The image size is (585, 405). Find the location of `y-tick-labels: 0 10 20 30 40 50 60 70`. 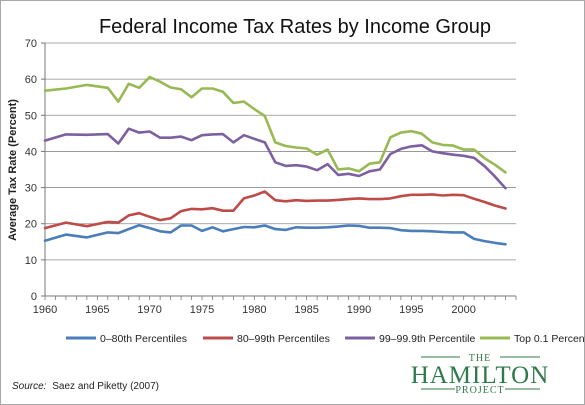

y-tick-labels: 0 10 20 30 40 50 60 70 is located at coordinates (31, 170).